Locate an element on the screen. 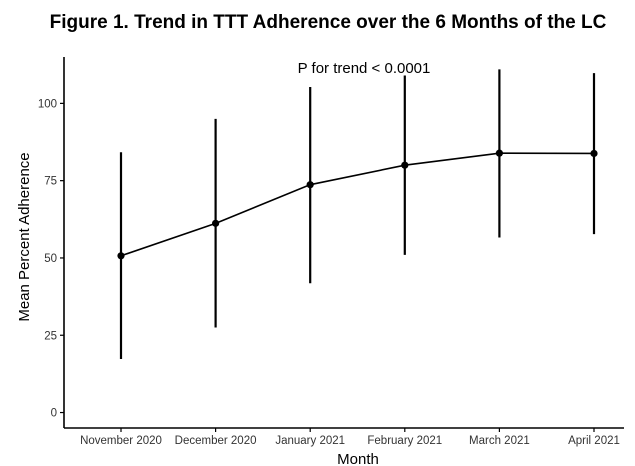 Image resolution: width=635 pixels, height=466 pixels. y-axis-ticks: 0 25 50 75 100 is located at coordinates (51, 259).